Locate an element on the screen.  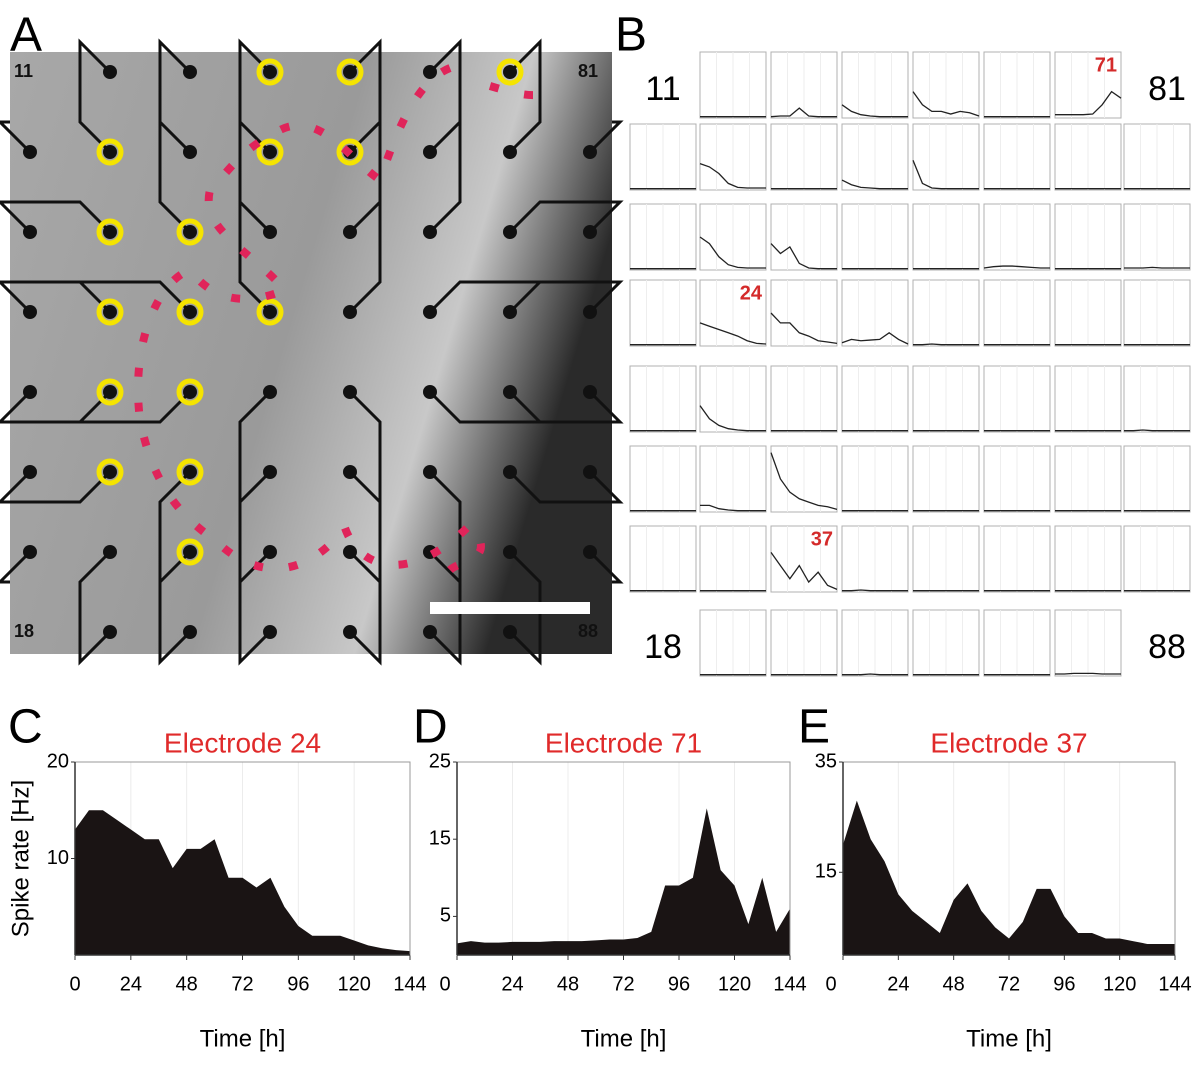
electrode-number: 88 is located at coordinates (1167, 647).